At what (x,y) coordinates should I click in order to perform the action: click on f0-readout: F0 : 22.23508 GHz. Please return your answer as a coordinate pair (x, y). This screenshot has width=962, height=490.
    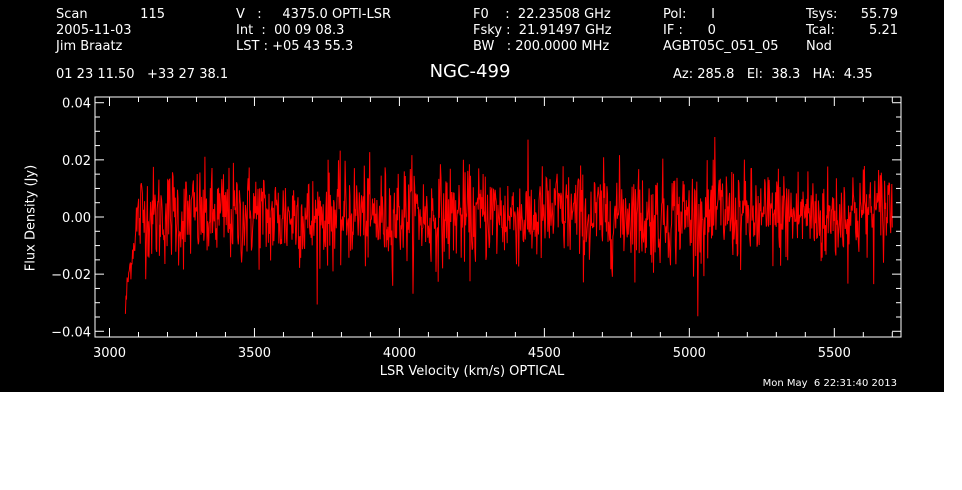
    Looking at the image, I should click on (542, 14).